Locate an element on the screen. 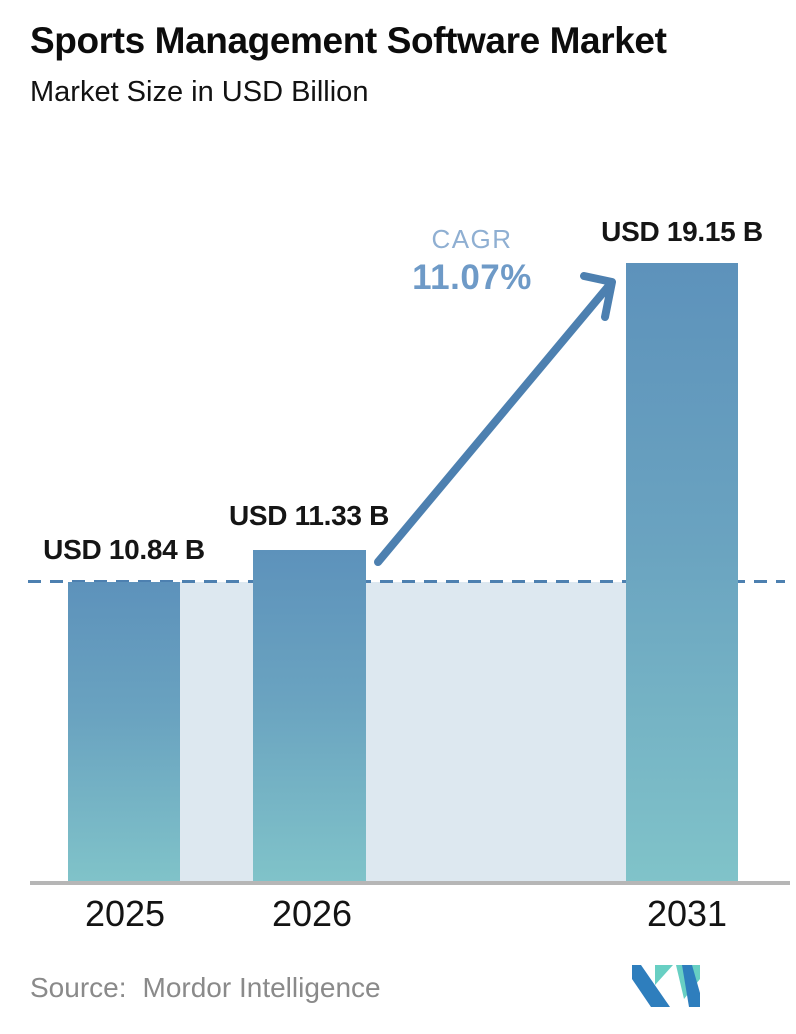  value-label-2025: USD 10.84 B is located at coordinates (124, 549).